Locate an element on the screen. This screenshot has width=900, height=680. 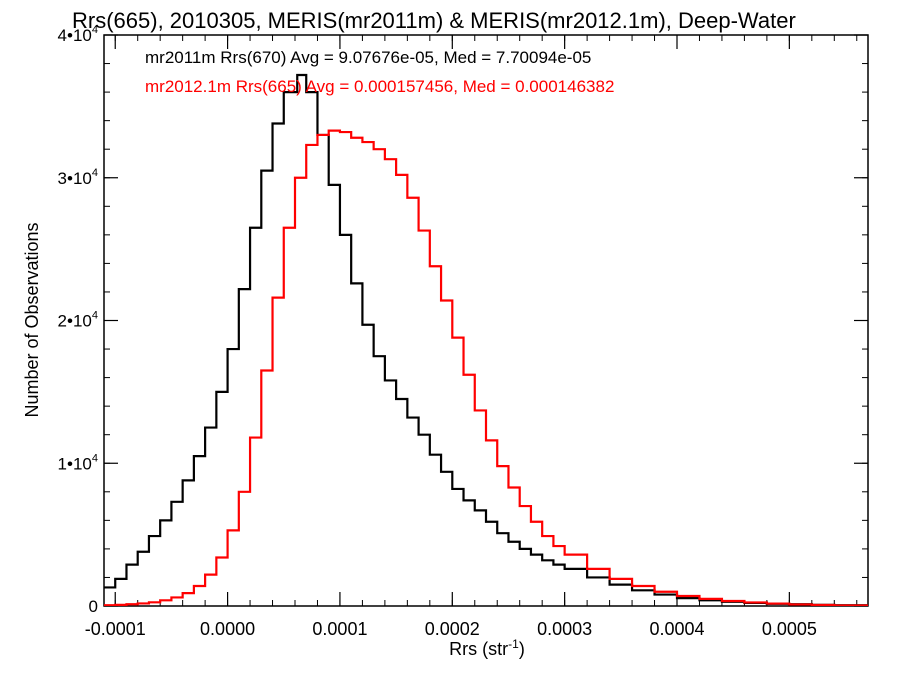
y-tick-label: 2•104 is located at coordinates (78, 320).